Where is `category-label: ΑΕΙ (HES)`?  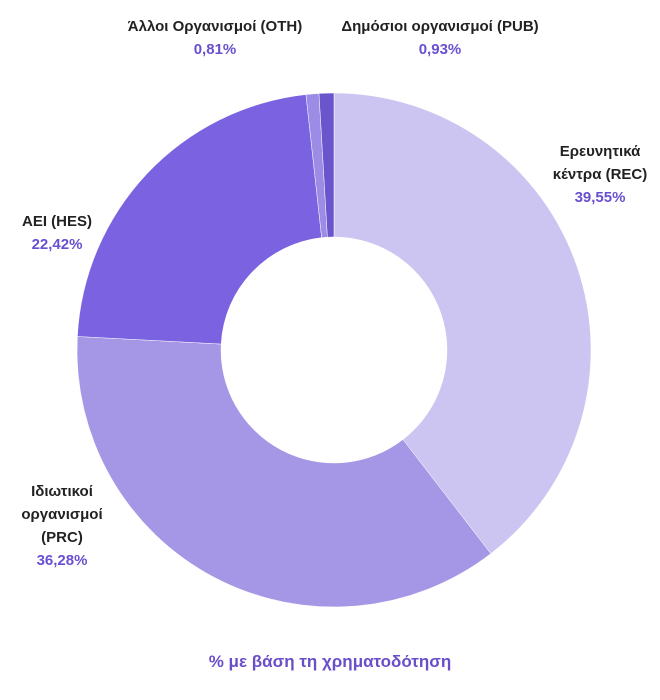
category-label: ΑΕΙ (HES) is located at coordinates (56, 221).